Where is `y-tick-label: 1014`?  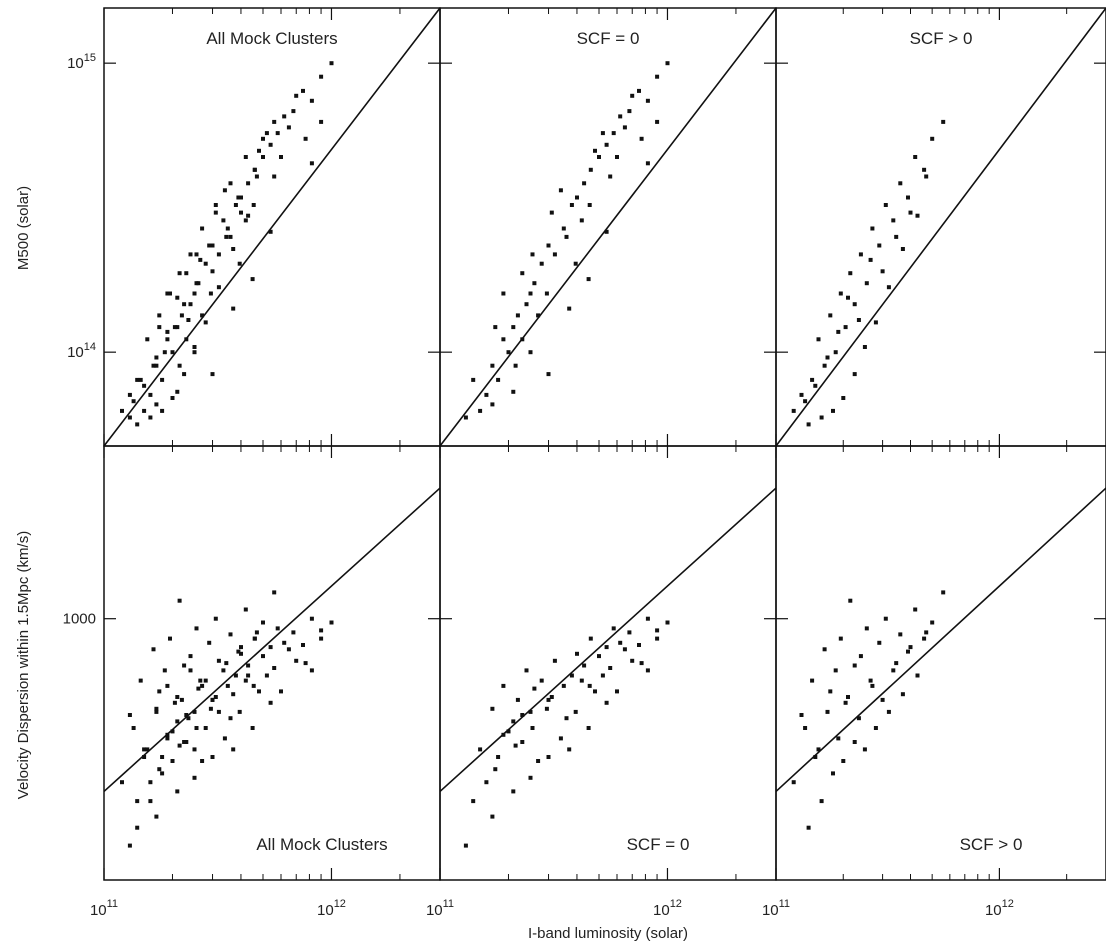 y-tick-label: 1014 is located at coordinates (81, 351).